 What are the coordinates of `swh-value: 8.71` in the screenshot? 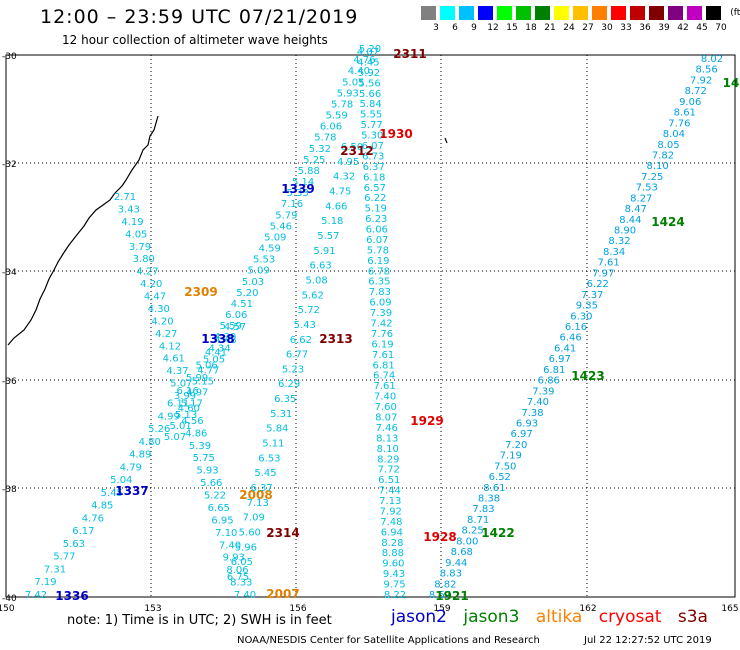 It's located at (478, 520).